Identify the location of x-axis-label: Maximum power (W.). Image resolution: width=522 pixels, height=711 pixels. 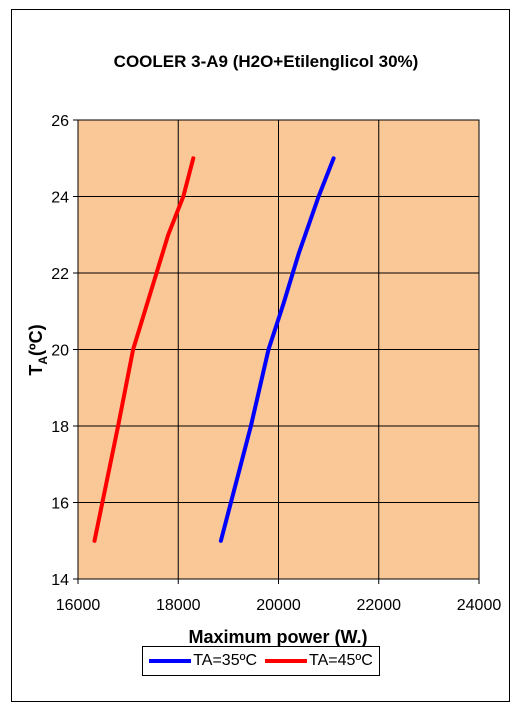
(277, 637).